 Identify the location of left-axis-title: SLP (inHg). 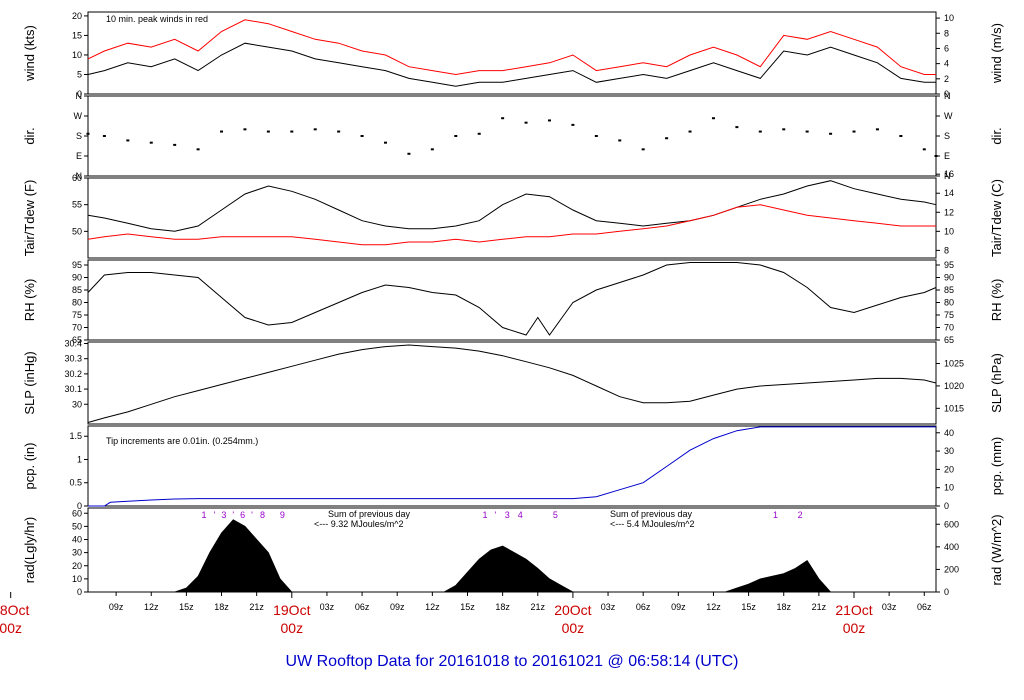
(29, 382).